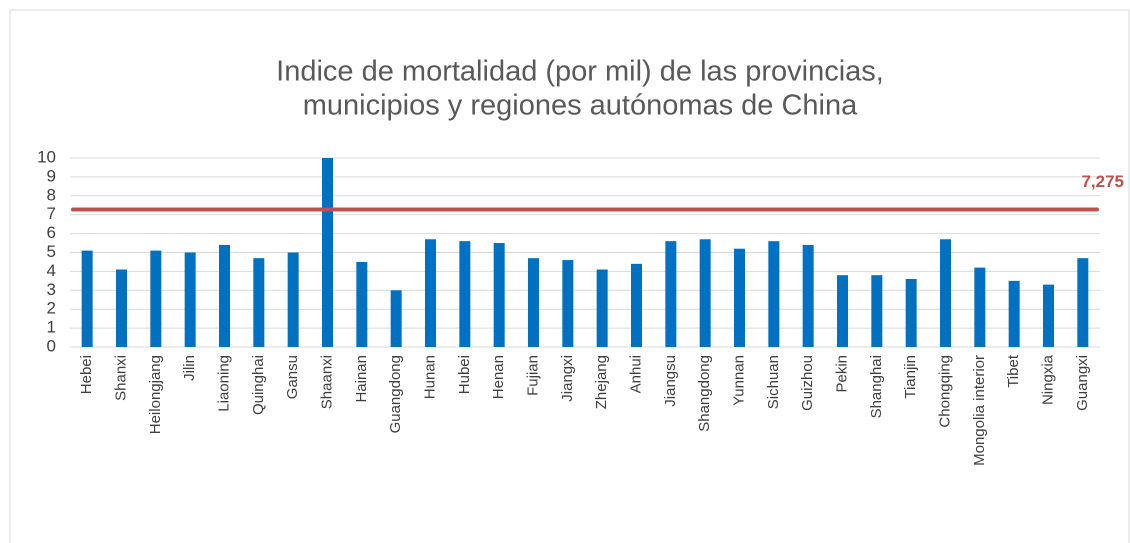 The width and height of the screenshot is (1130, 543). I want to click on y-tick-label: 4, so click(51, 270).